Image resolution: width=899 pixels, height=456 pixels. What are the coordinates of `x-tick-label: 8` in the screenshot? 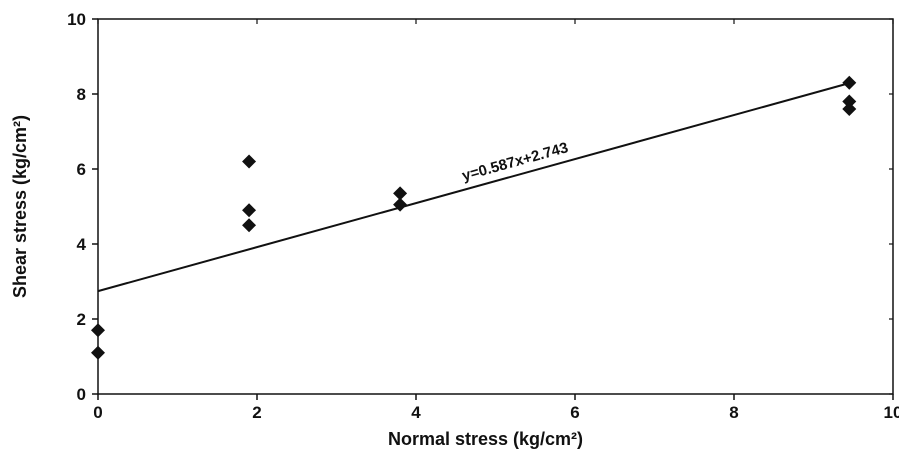 It's located at (733, 412).